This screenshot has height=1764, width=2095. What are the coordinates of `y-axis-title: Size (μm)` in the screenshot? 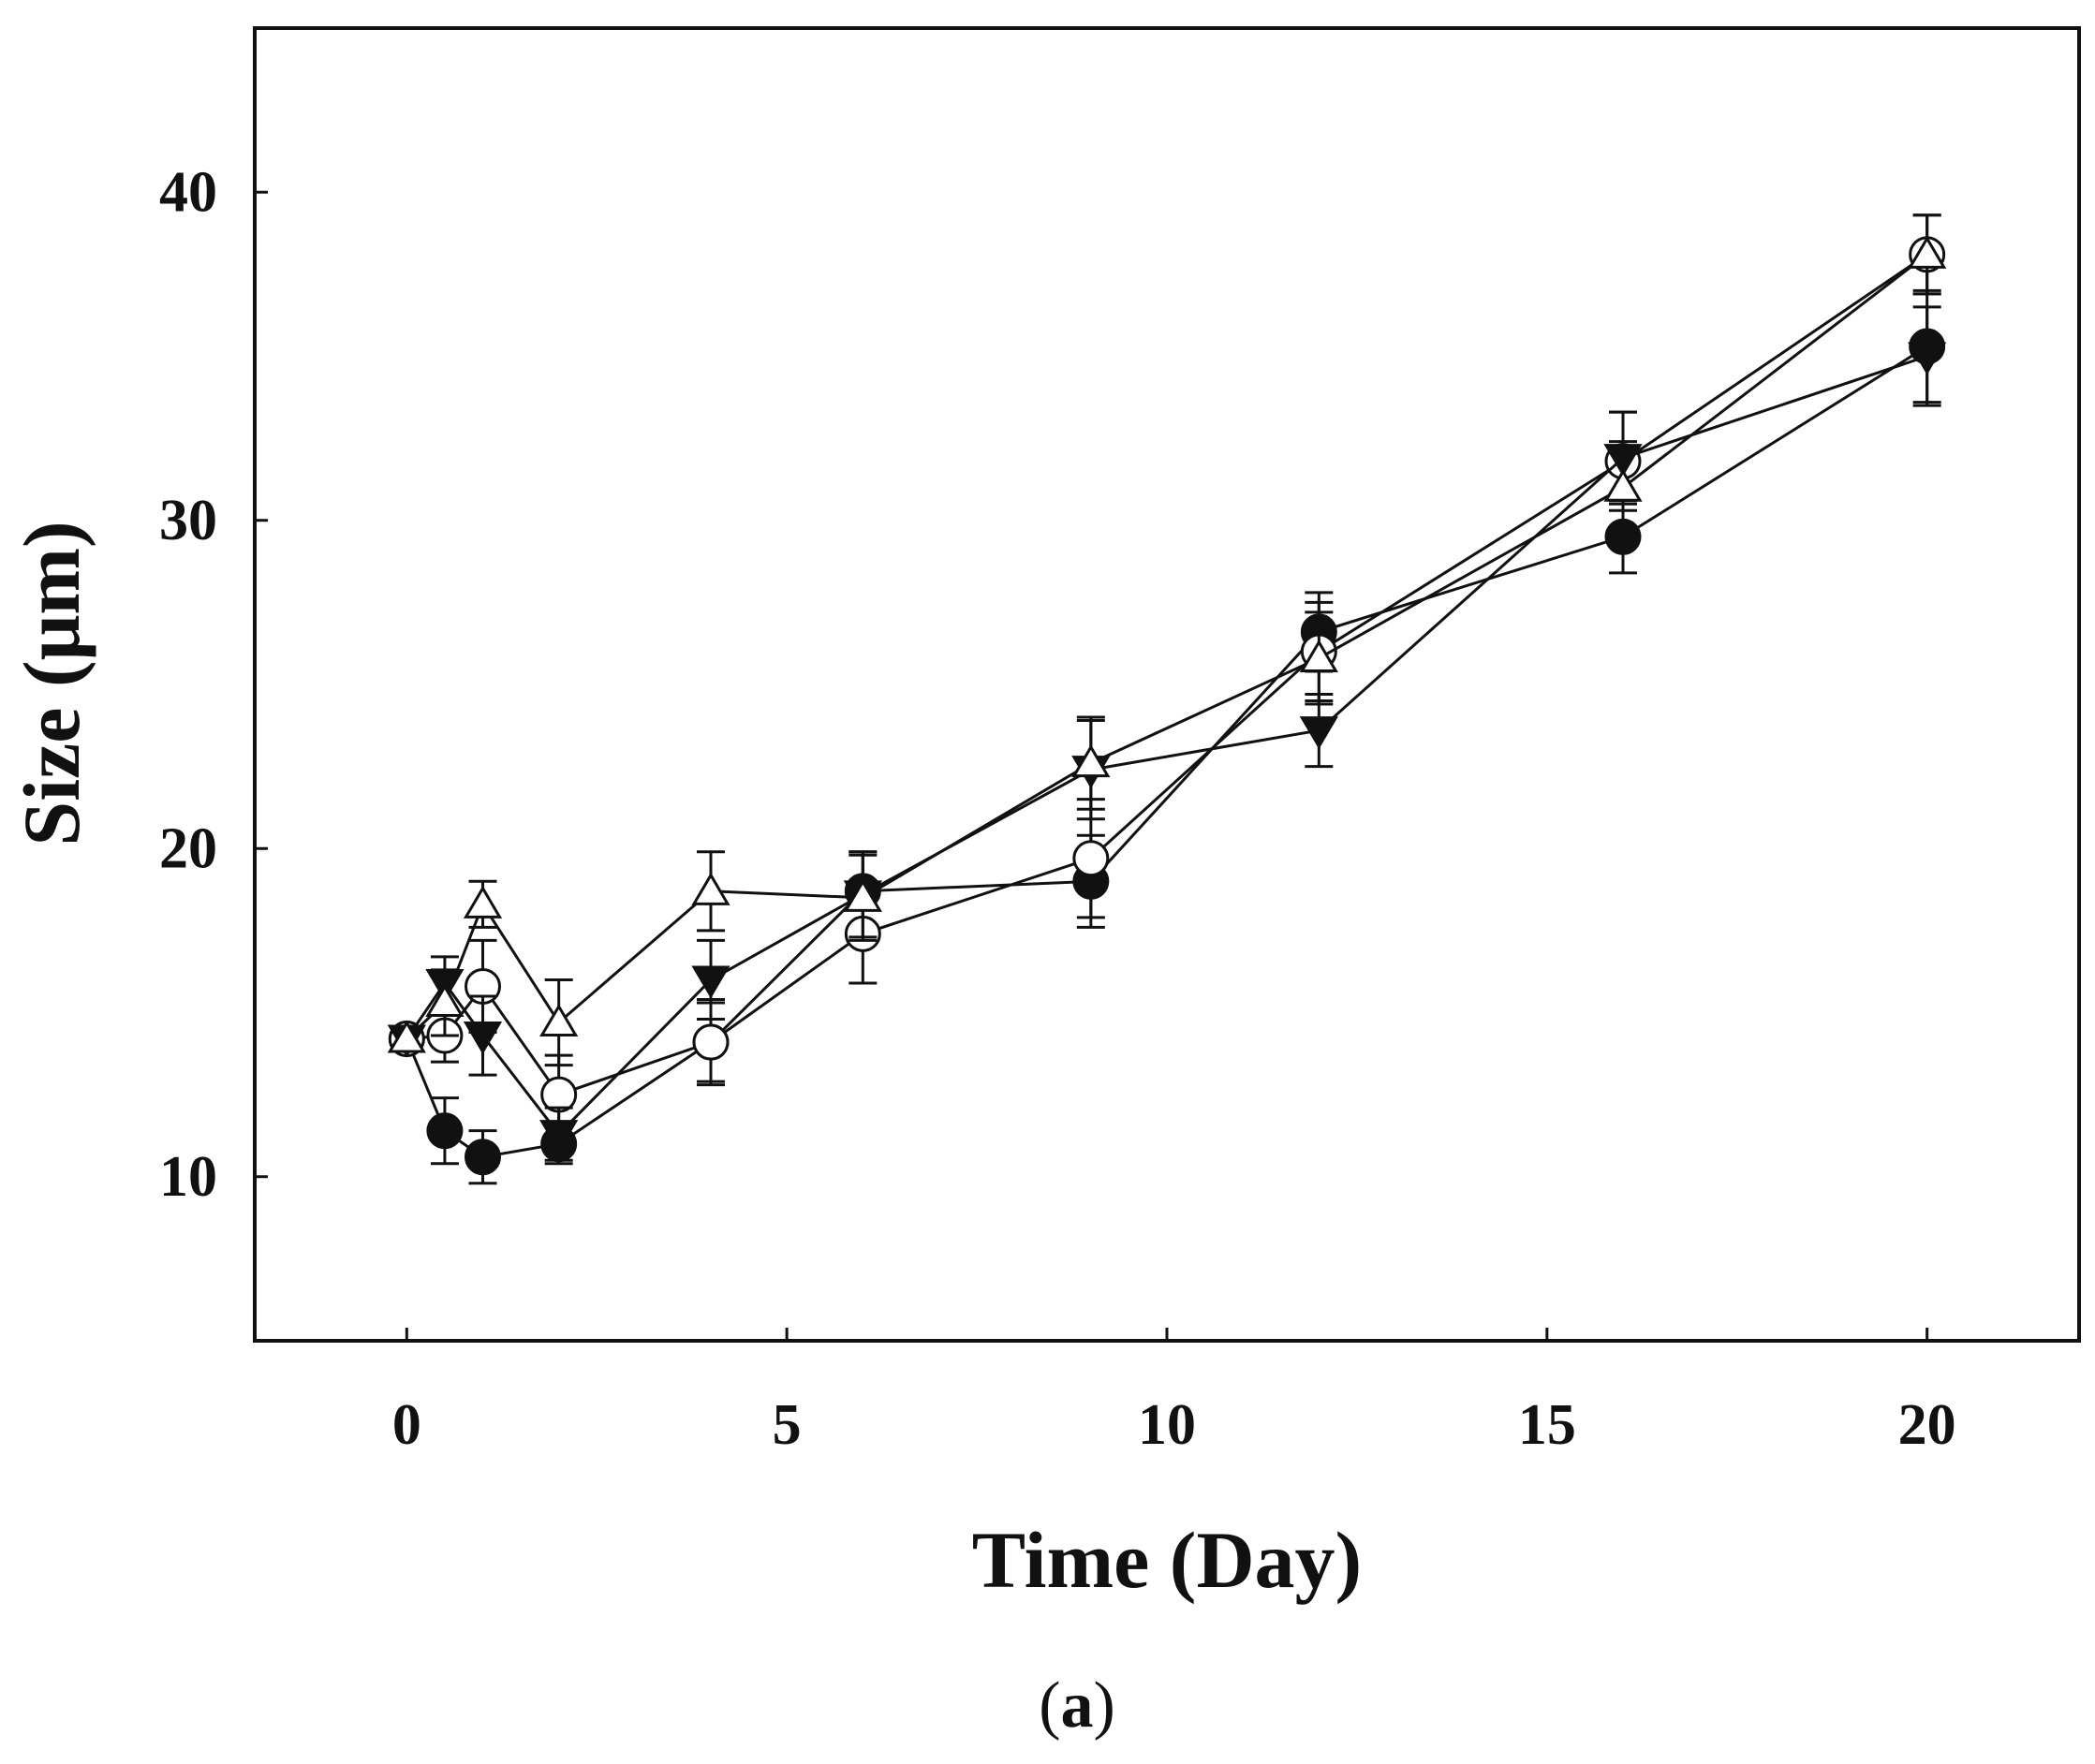 It's located at (51, 683).